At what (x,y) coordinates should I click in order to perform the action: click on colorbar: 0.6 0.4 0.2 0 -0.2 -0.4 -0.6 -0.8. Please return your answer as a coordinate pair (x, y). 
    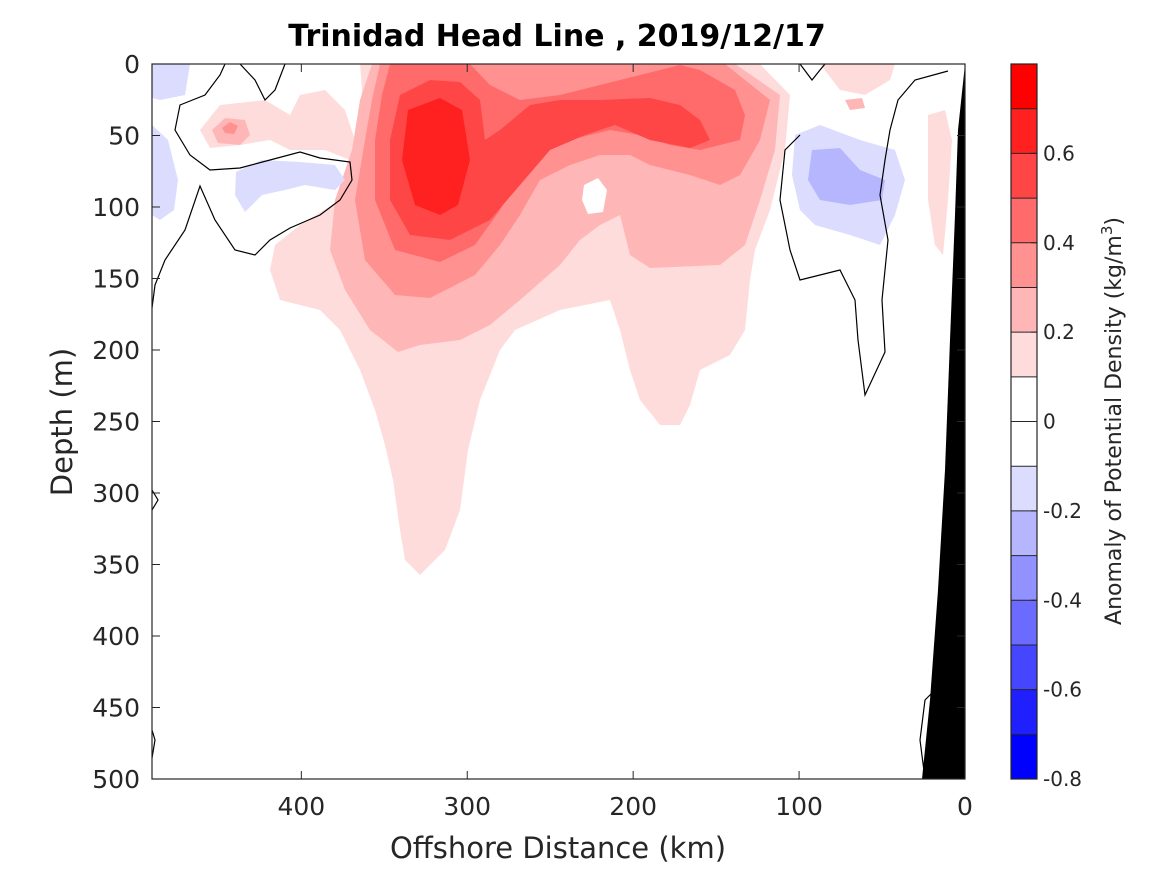
    Looking at the image, I should click on (1046, 427).